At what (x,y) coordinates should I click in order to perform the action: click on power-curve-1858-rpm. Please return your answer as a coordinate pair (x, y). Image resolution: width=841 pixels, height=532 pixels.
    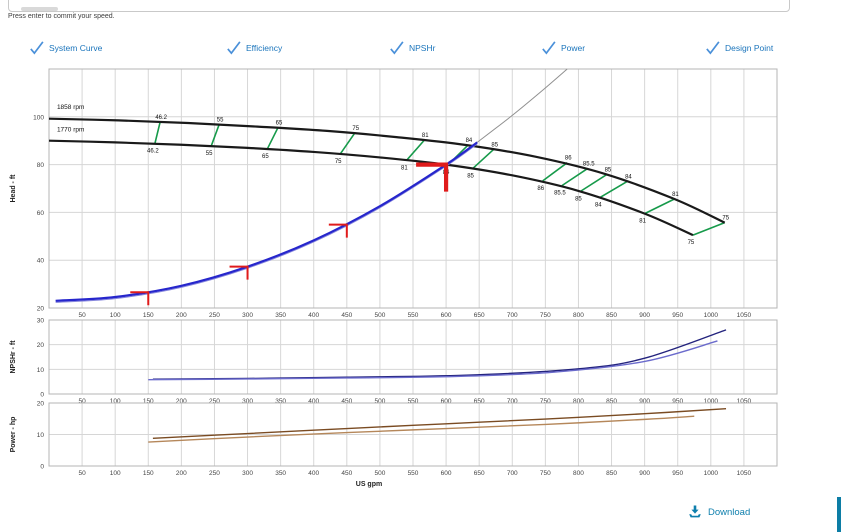
    Looking at the image, I should click on (439, 423).